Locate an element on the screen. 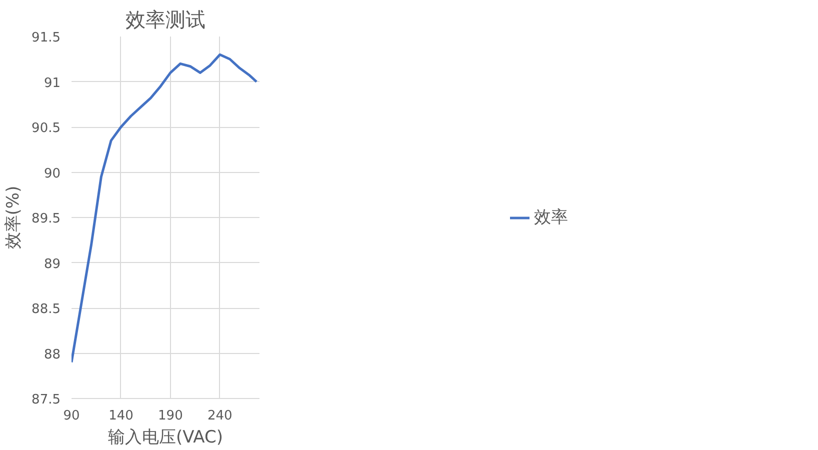 The height and width of the screenshot is (450, 818). y-tick-label: 88 is located at coordinates (52, 354).